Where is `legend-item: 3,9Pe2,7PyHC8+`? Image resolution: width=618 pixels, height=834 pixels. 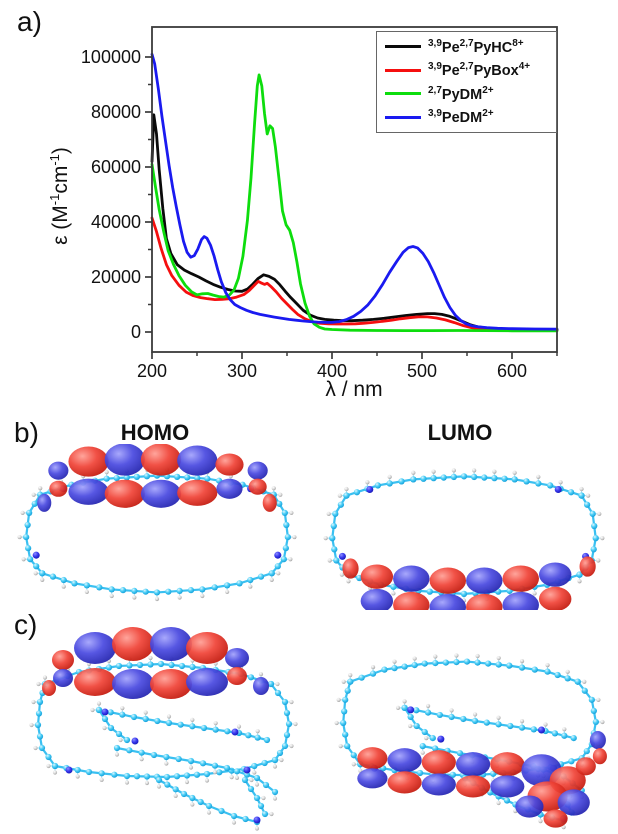 legend-item: 3,9Pe2,7PyHC8+ is located at coordinates (467, 47).